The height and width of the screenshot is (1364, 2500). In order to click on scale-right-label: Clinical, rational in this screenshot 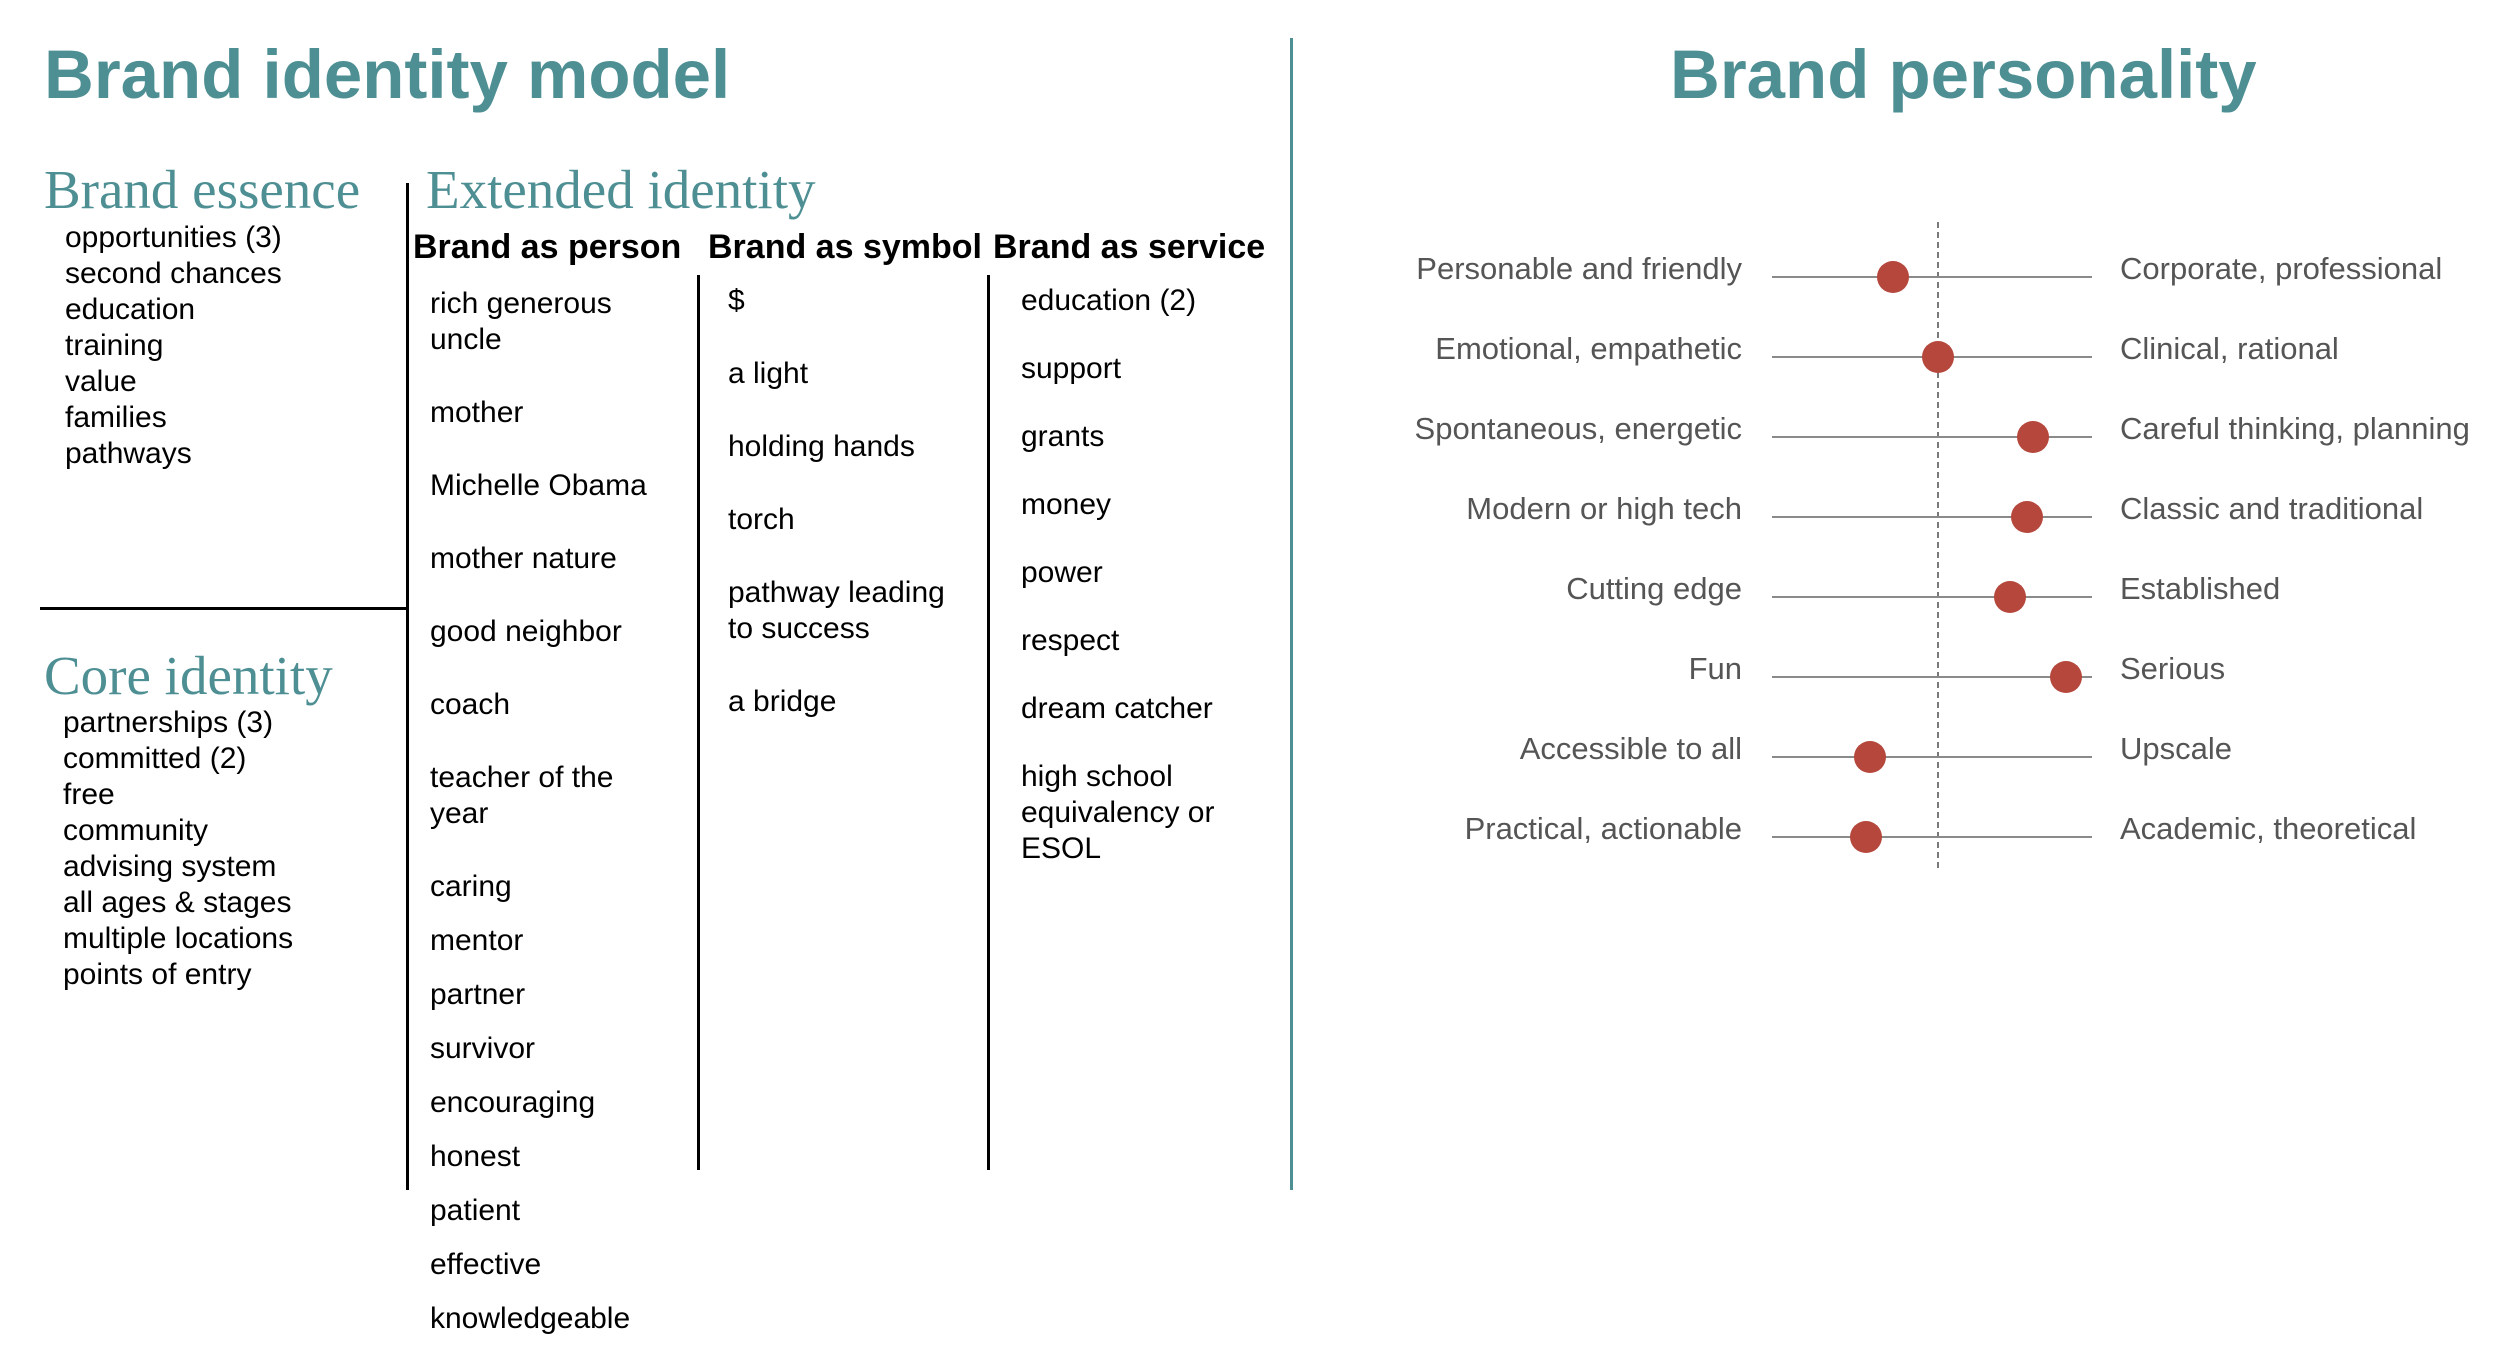, I will do `click(2229, 348)`.